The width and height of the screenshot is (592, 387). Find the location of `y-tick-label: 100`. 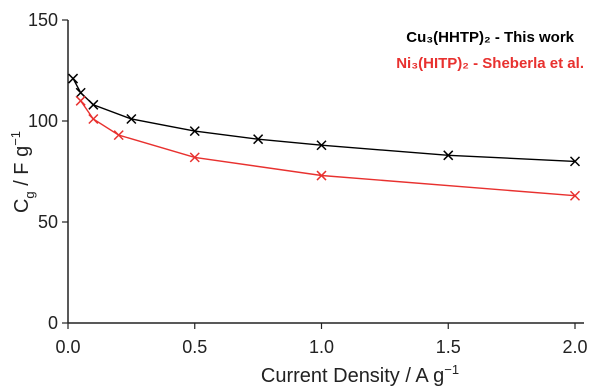

y-tick-label: 100 is located at coordinates (43, 121).